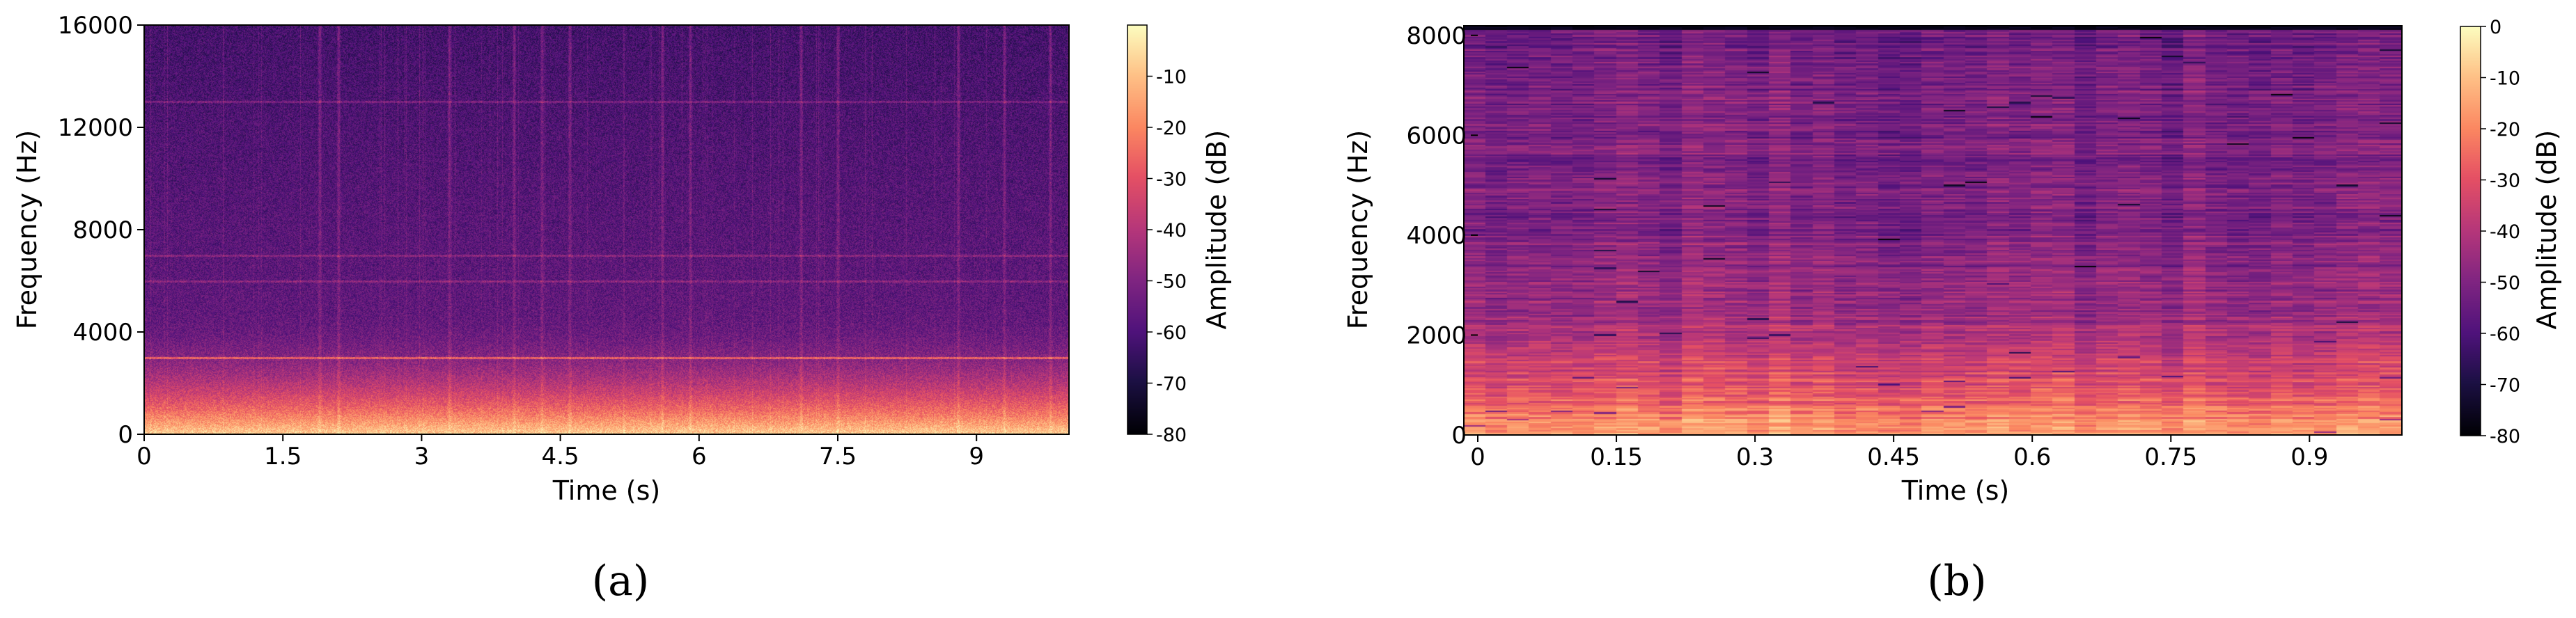 The width and height of the screenshot is (2576, 618). I want to click on y-tick-label-b: 2000, so click(1436, 335).